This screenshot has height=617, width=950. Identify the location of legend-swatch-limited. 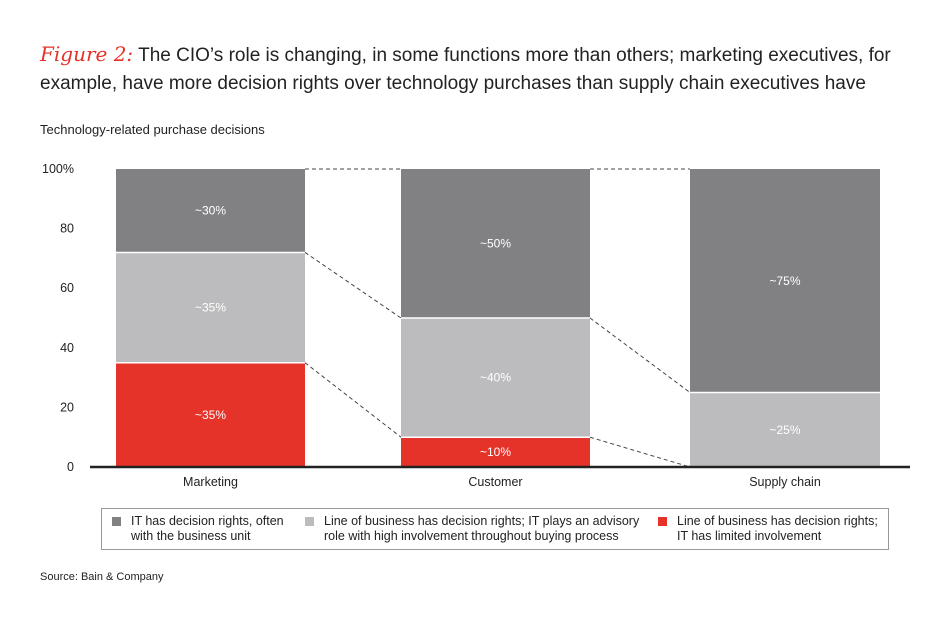
(662, 521).